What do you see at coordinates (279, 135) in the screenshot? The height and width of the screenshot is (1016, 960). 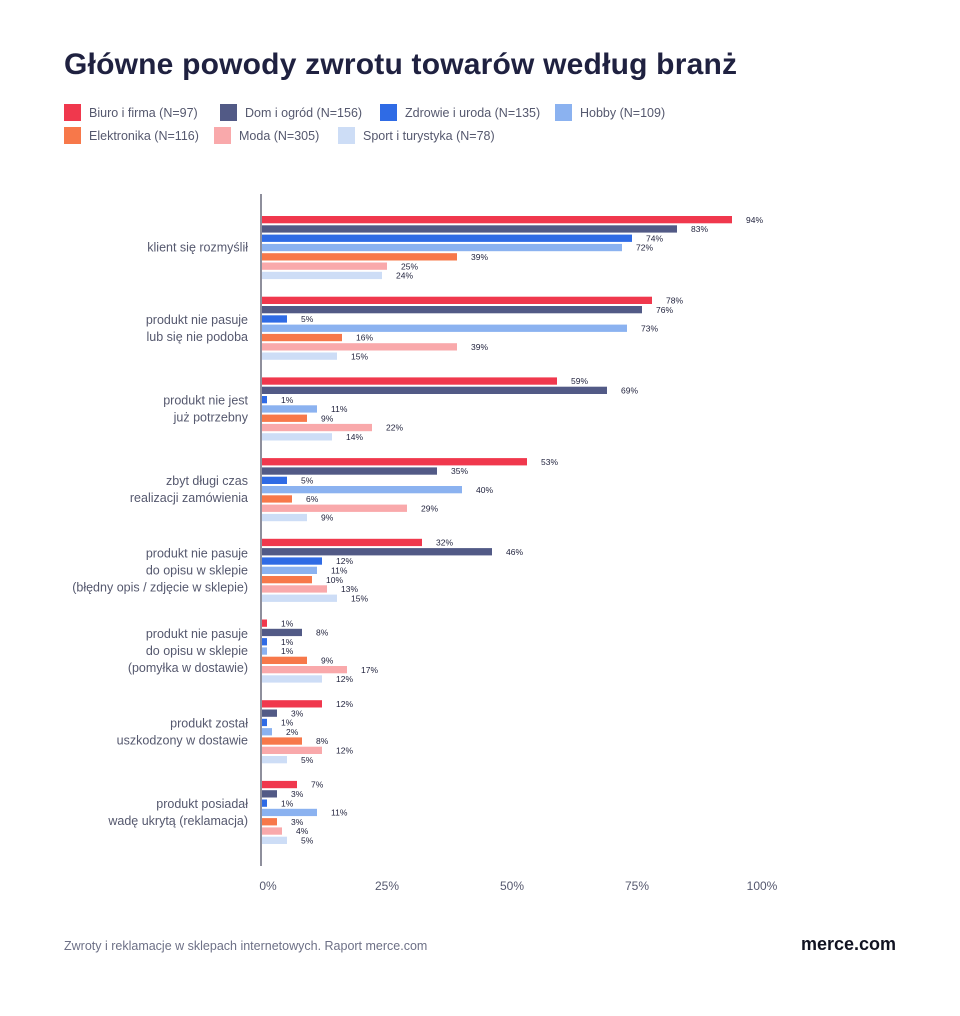 I see `legend-label: Moda (N=305)` at bounding box center [279, 135].